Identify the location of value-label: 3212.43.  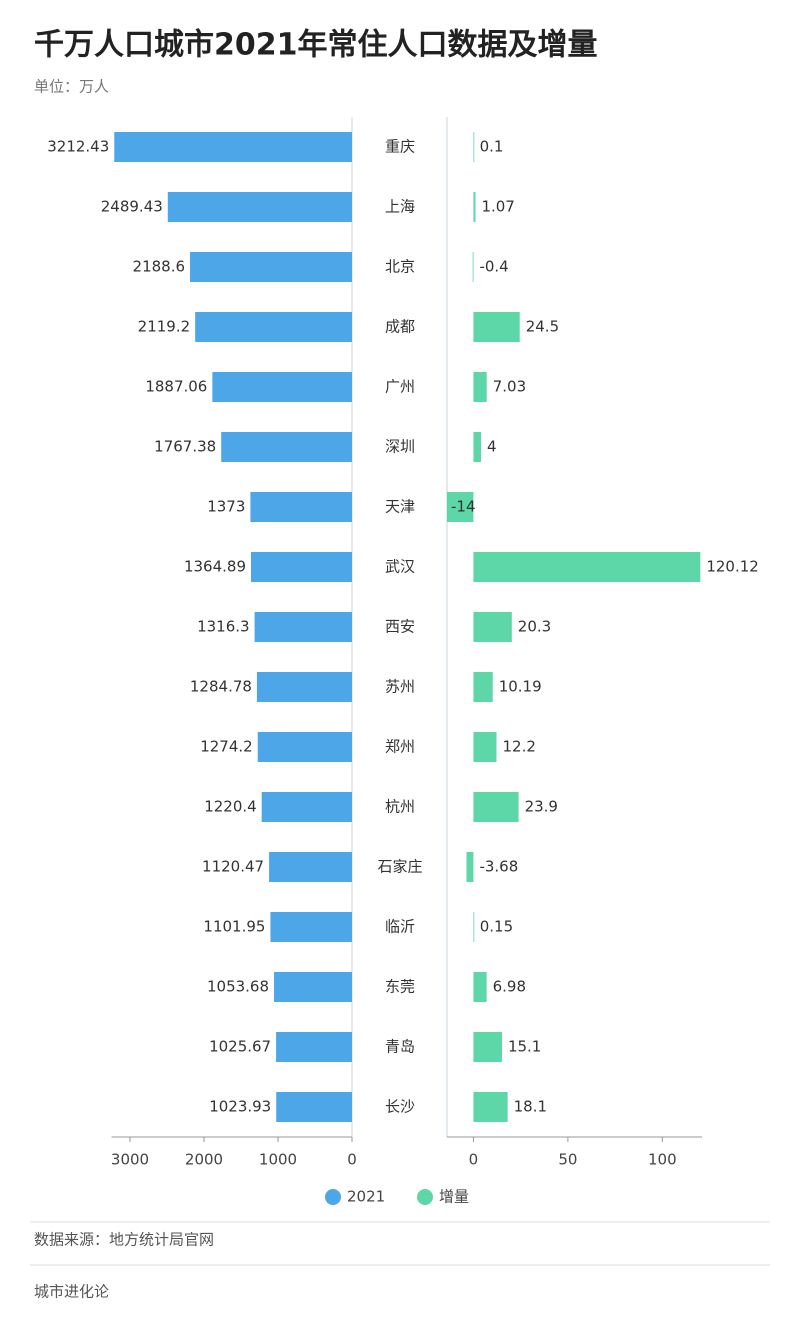
(78, 147).